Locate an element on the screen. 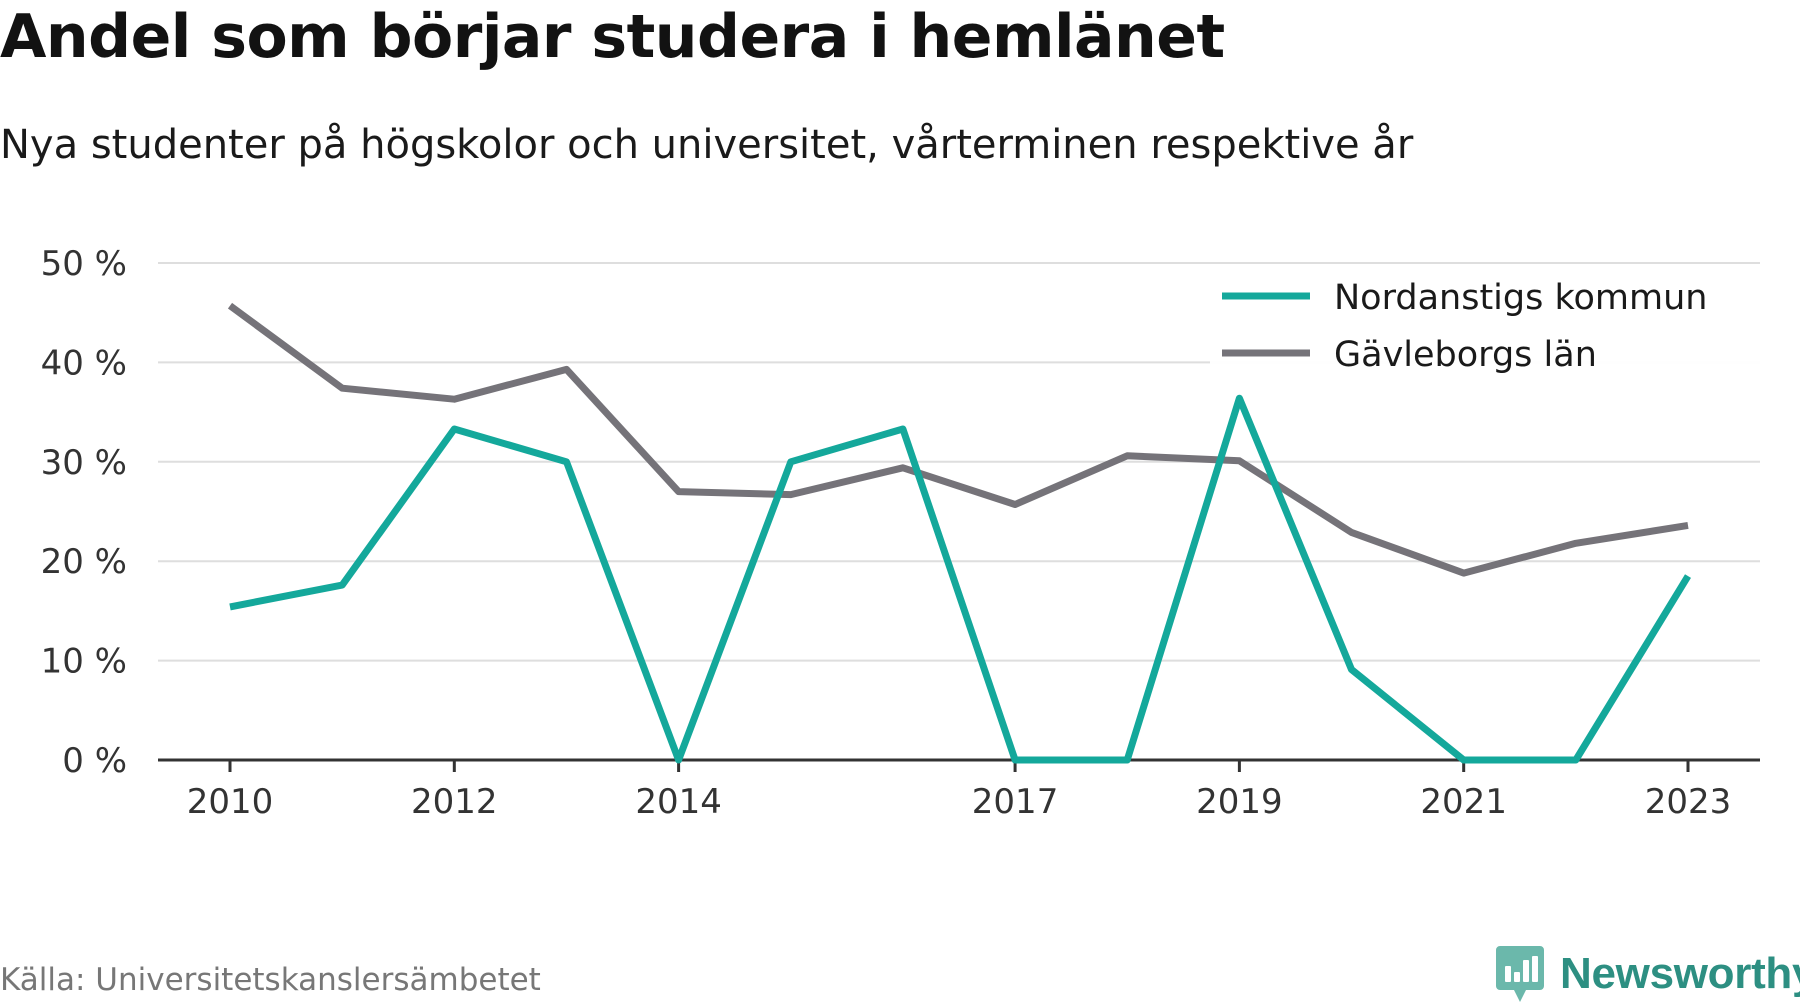  x-tick-label: 2019 is located at coordinates (1239, 802).